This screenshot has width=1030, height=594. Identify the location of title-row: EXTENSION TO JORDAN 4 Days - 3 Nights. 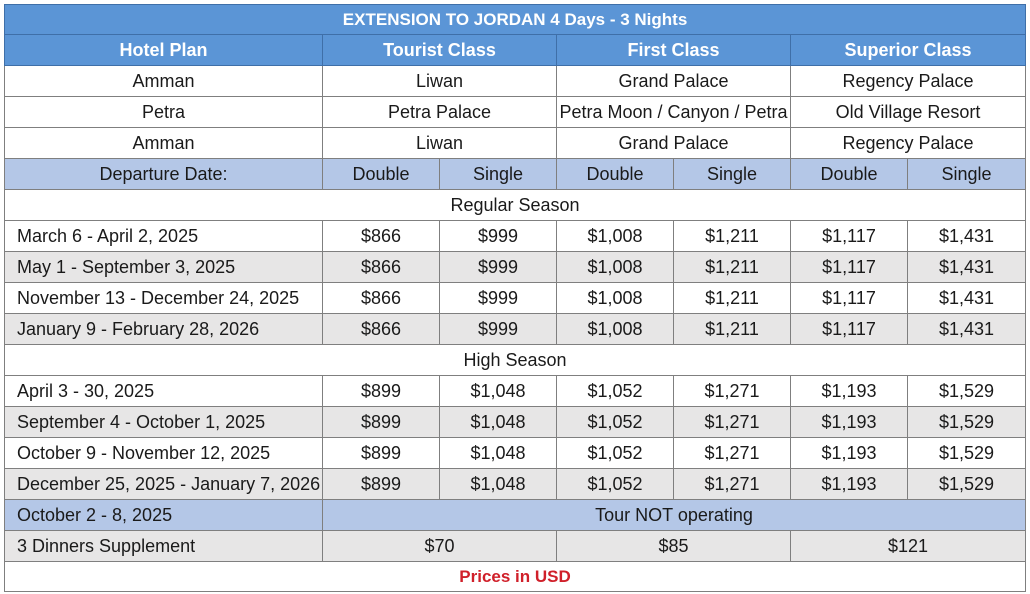
(515, 19).